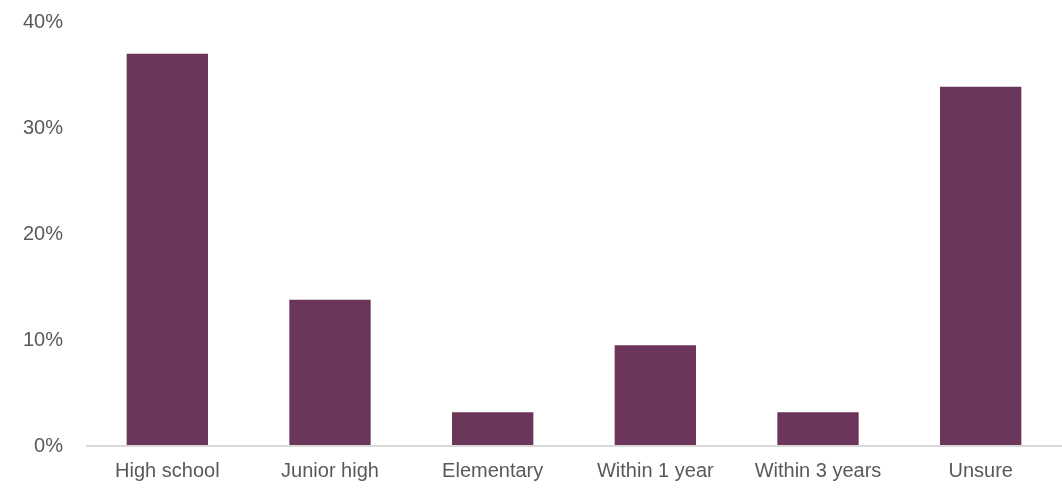 This screenshot has height=493, width=1062. I want to click on y-tick-label: 10%, so click(43, 339).